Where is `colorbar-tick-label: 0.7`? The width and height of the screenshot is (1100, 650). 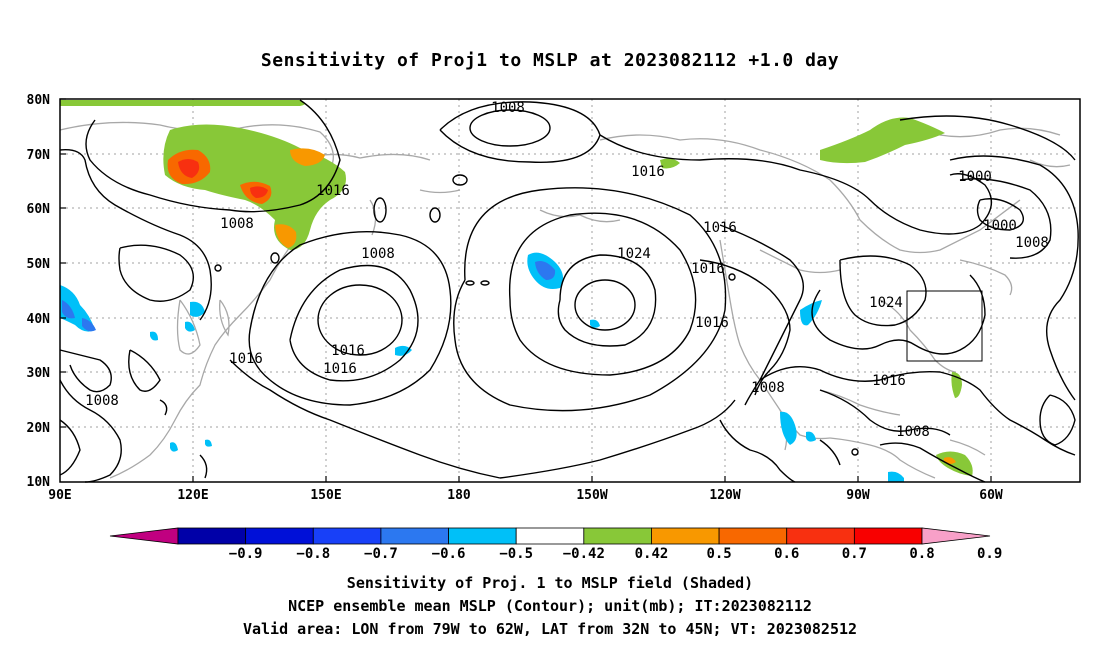 colorbar-tick-label: 0.7 is located at coordinates (854, 554).